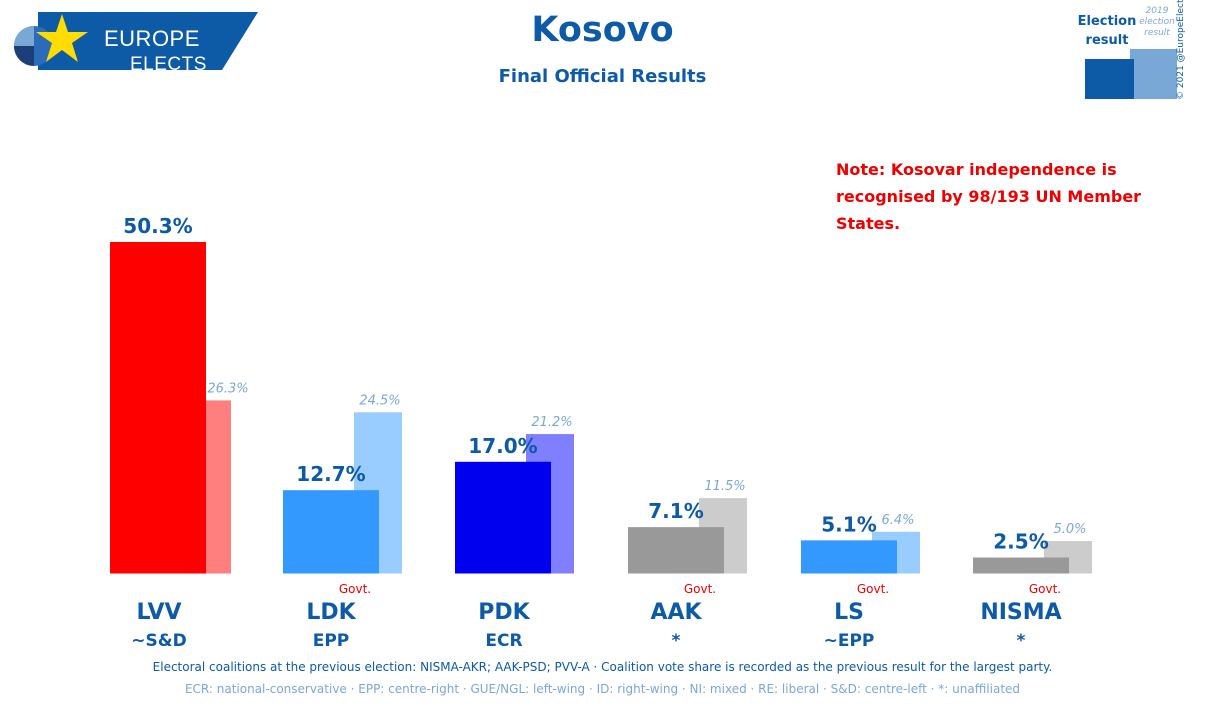 This screenshot has width=1205, height=710. I want to click on bar-current-pdk, so click(503, 517).